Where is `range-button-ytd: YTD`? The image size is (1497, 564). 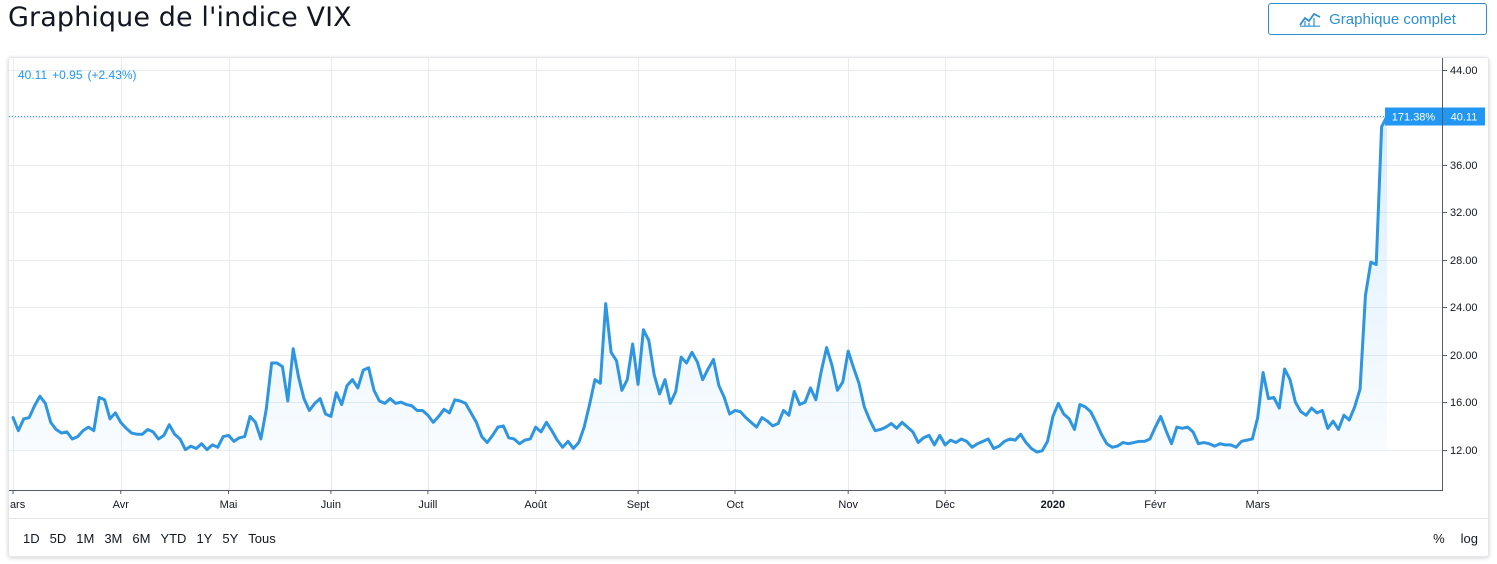
range-button-ytd: YTD is located at coordinates (173, 538).